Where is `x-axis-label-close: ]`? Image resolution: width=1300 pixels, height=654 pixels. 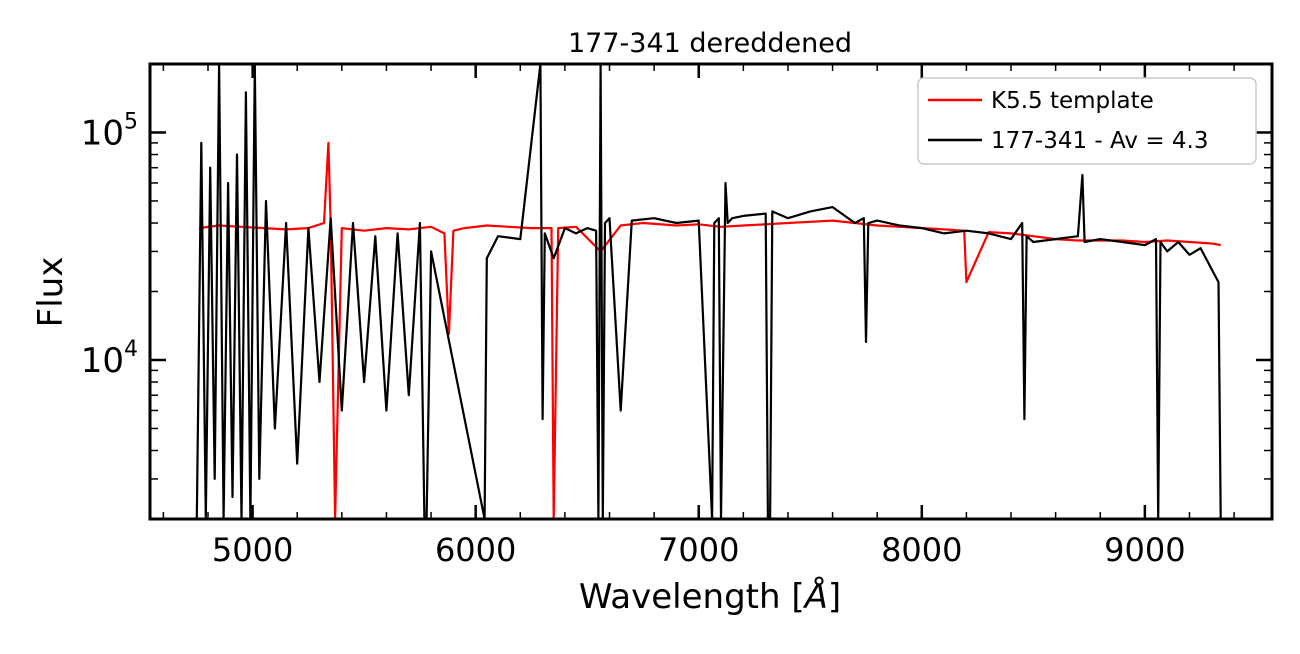
x-axis-label-close: ] is located at coordinates (834, 597).